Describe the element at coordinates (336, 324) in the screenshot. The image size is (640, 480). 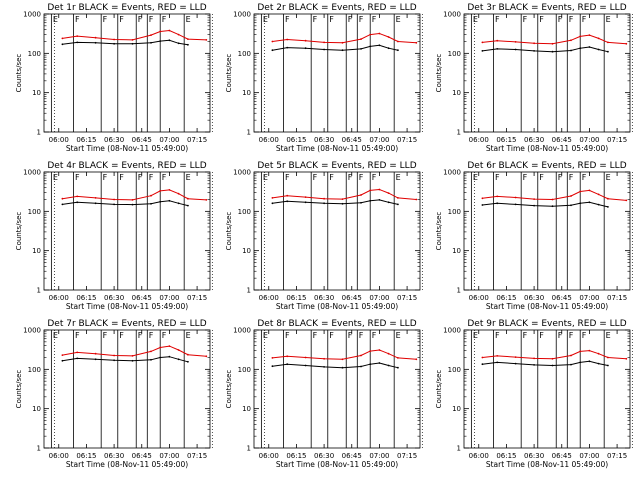
I see `panel-title: Det 8r BLACK = Events, RED = LLD` at that location.